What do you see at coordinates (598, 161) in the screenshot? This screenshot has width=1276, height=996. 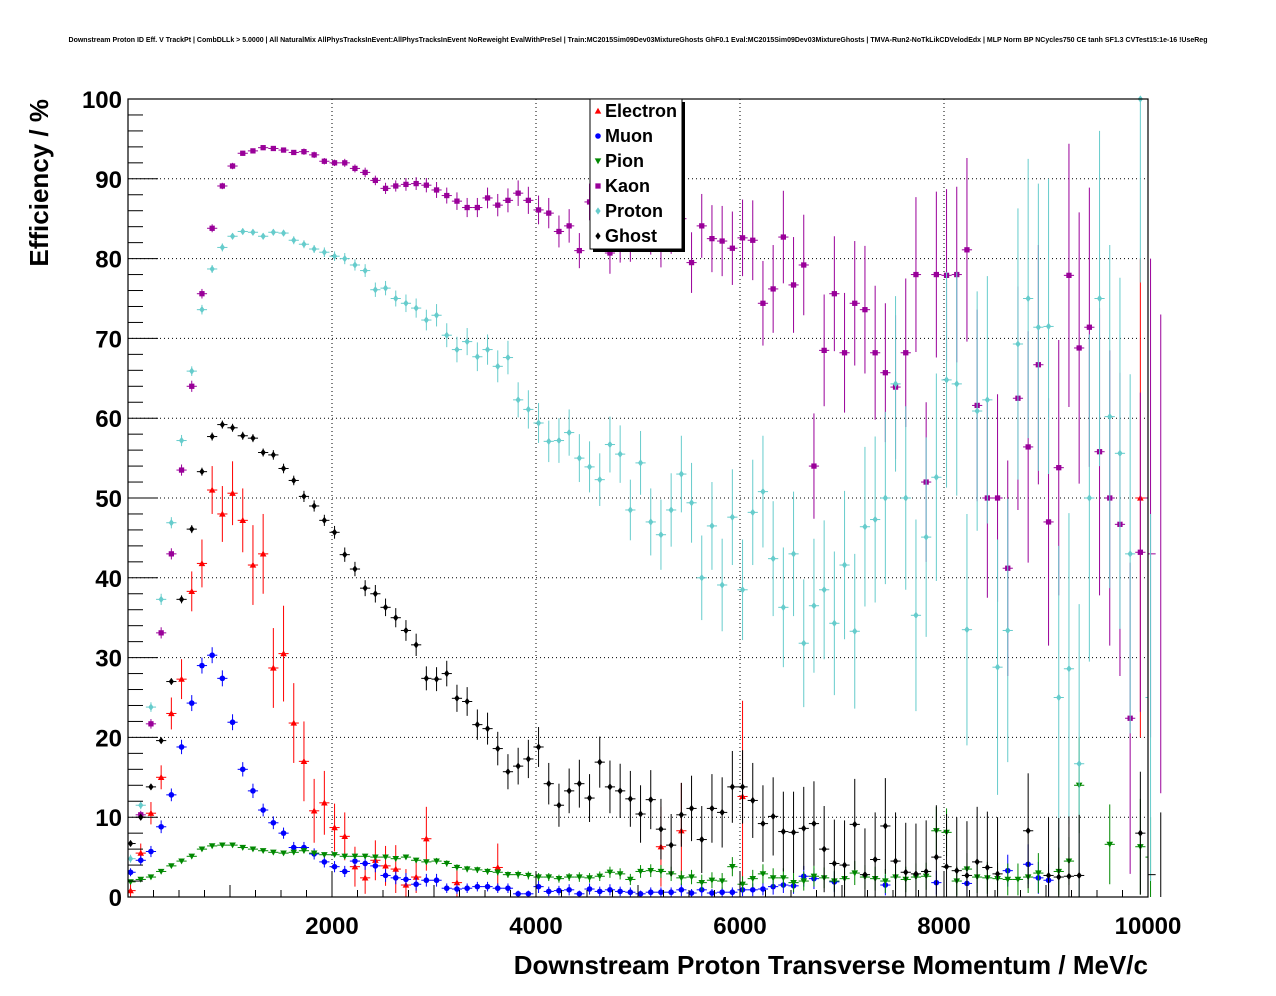 I see `legend-marker` at bounding box center [598, 161].